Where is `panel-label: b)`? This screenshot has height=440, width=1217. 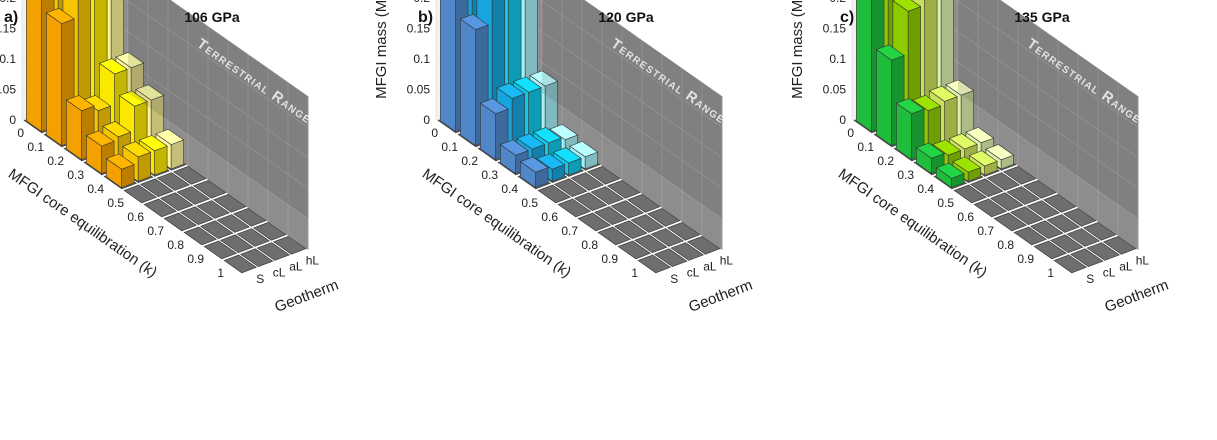 panel-label: b) is located at coordinates (425, 17).